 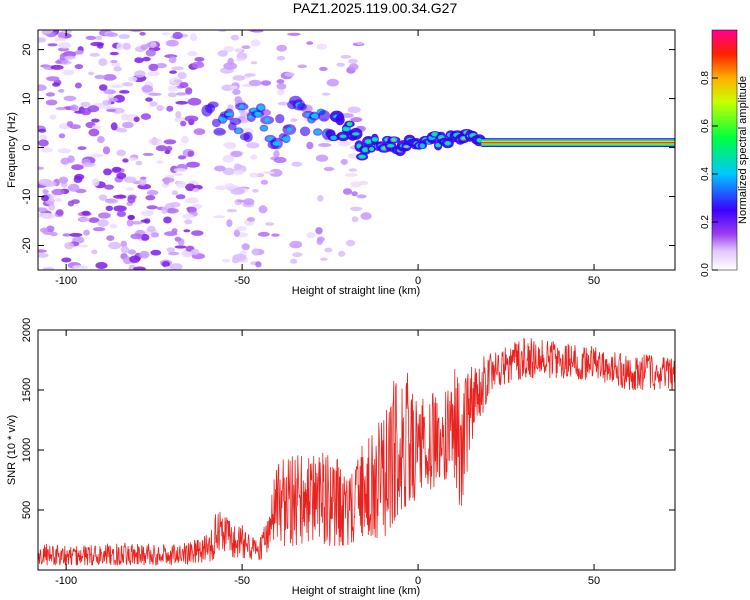 What do you see at coordinates (594, 281) in the screenshot?
I see `spectrogram-xtick-label: 50` at bounding box center [594, 281].